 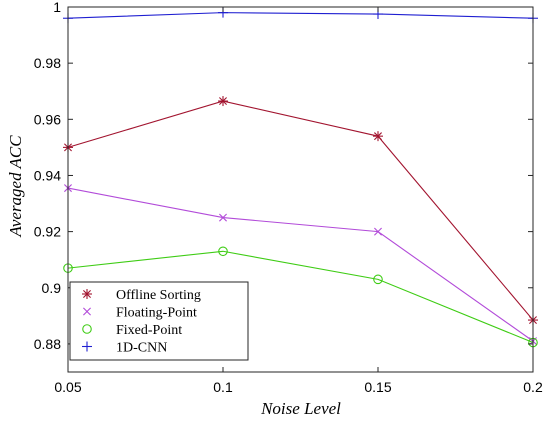 I want to click on y-tick-label: 0.96, so click(x=47, y=119).